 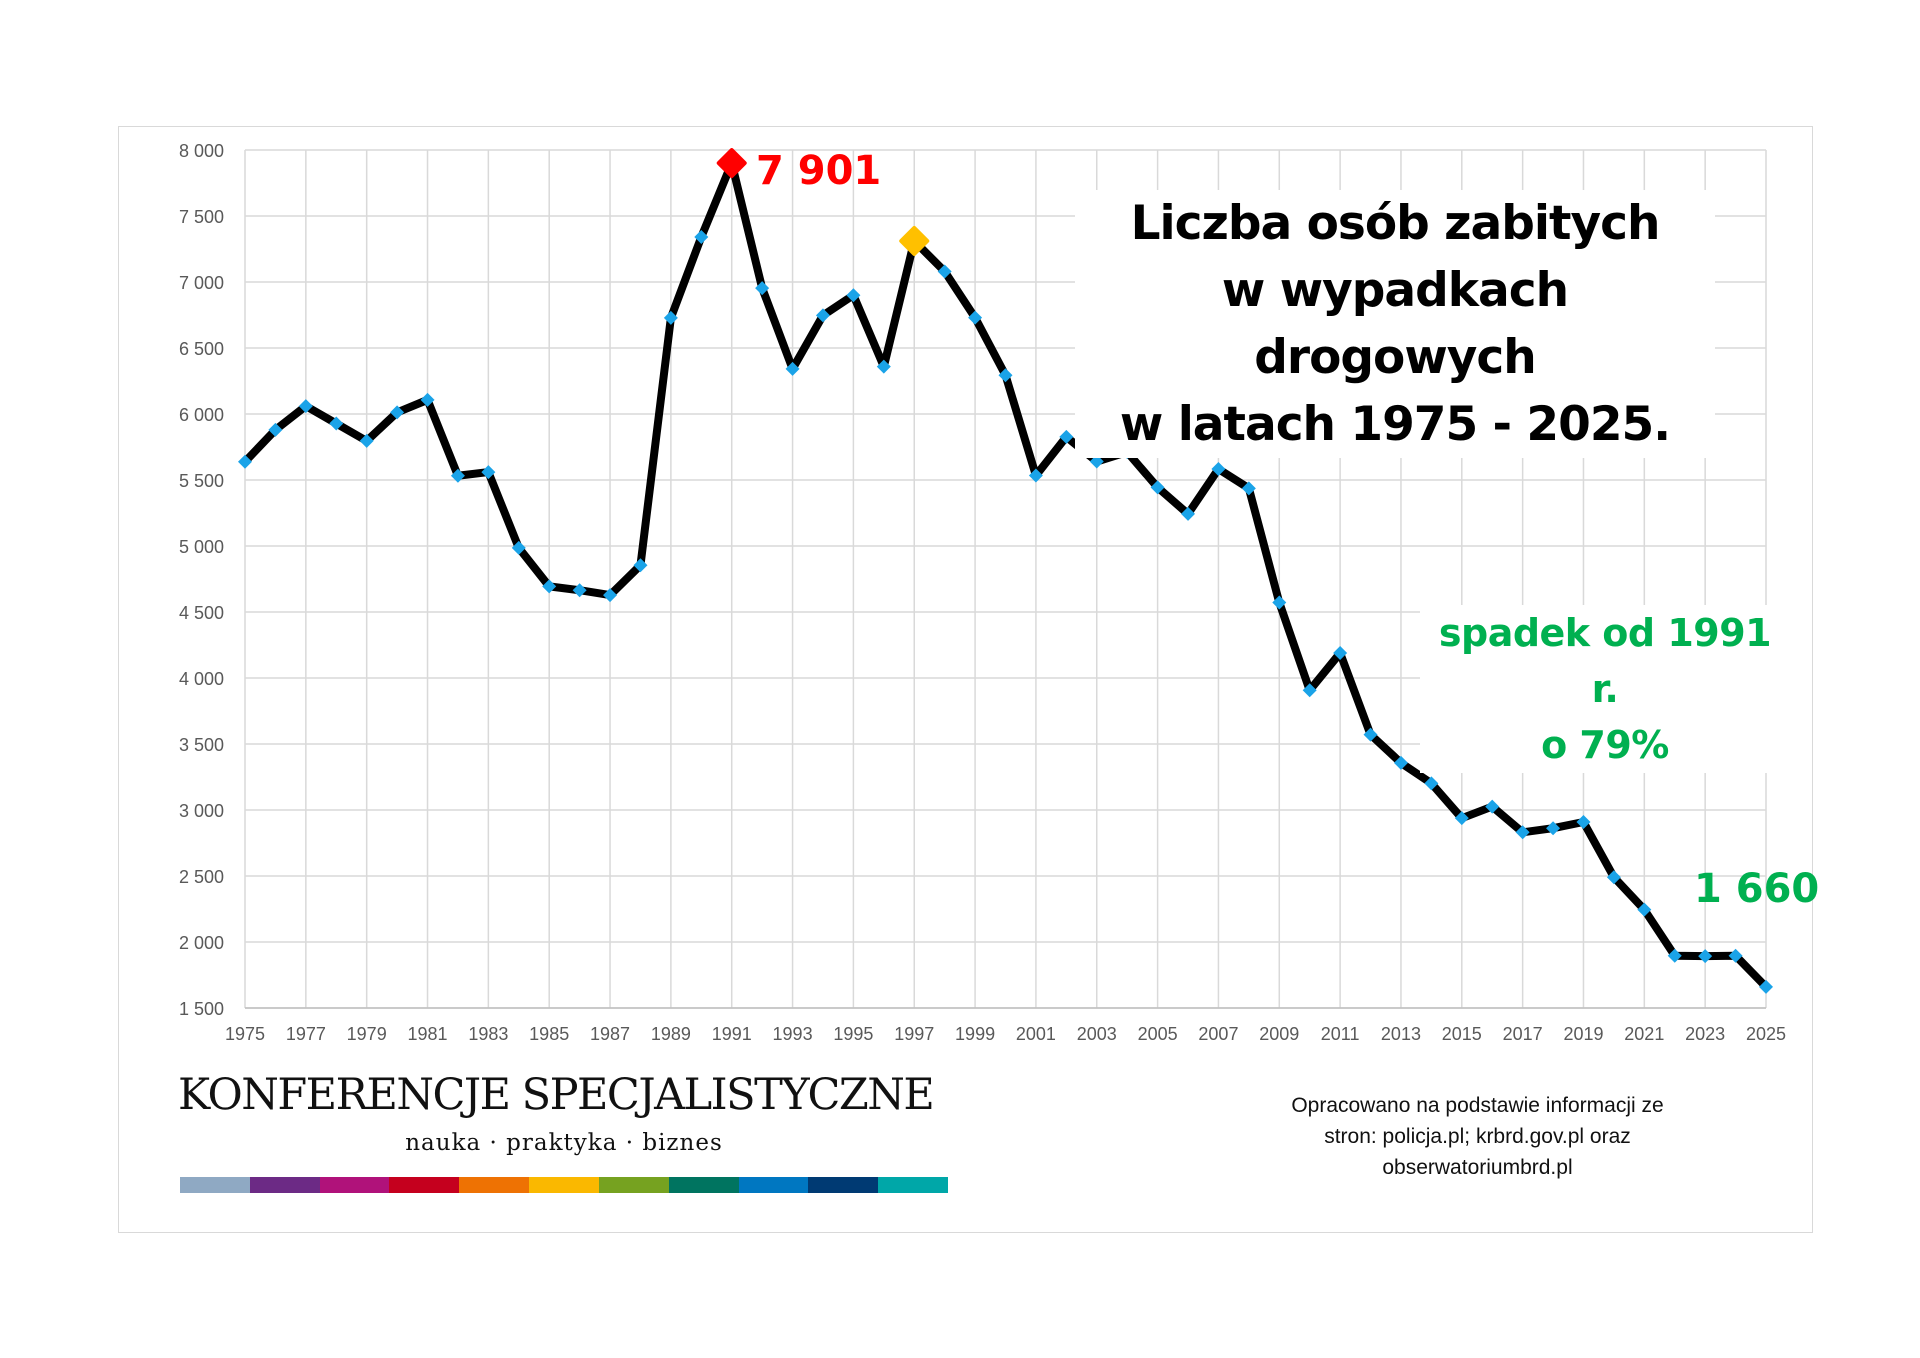 I want to click on x-tick-label: 1995, so click(x=853, y=1034).